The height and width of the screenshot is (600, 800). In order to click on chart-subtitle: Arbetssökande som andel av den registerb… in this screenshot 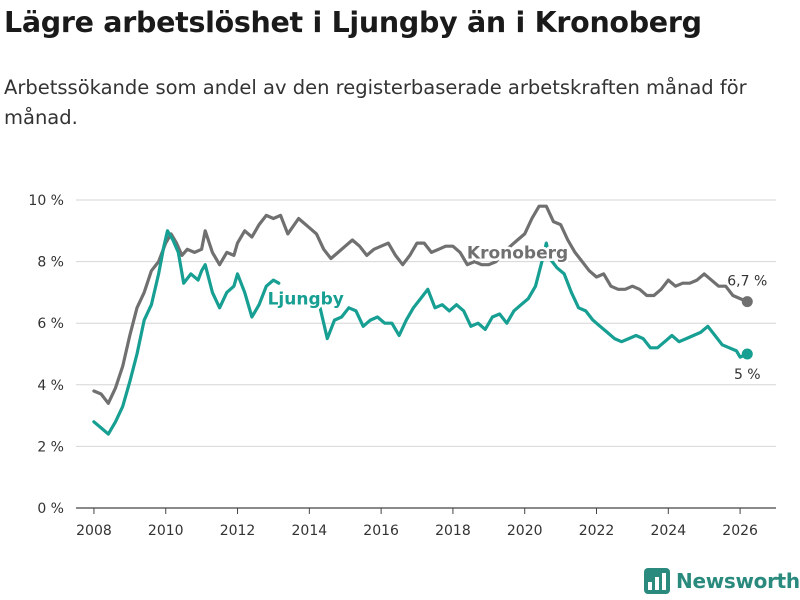, I will do `click(375, 102)`.